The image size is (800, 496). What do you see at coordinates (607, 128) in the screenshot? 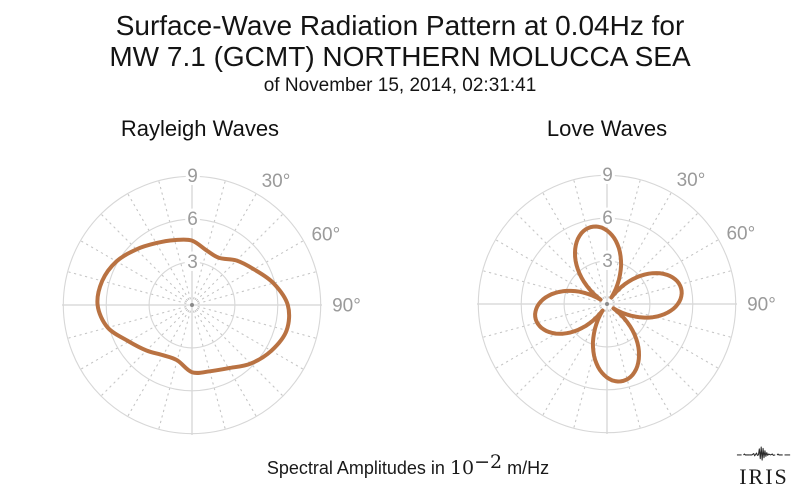
I see `love-plot-title: Love Waves` at bounding box center [607, 128].